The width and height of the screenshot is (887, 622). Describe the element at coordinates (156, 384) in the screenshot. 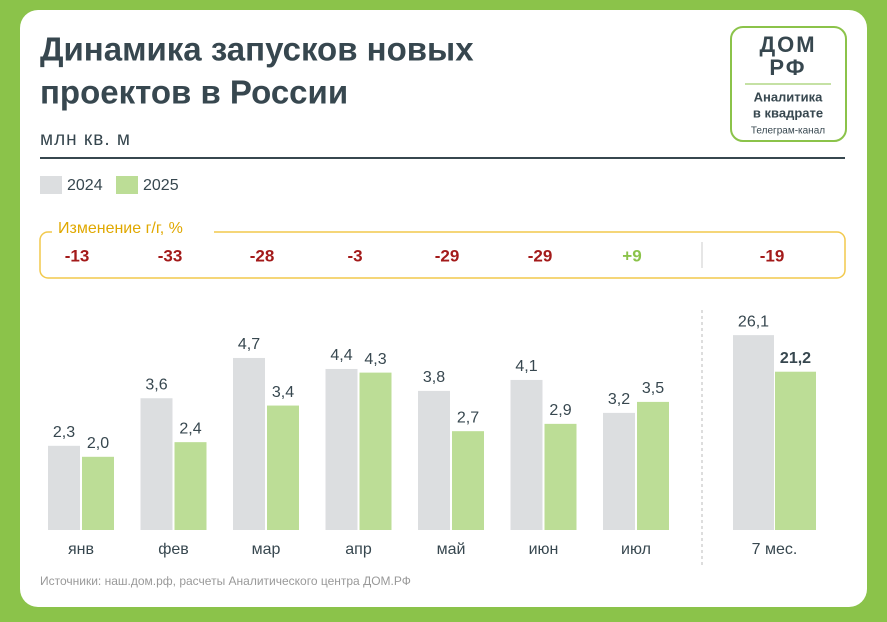

I see `value-label: 3,6` at that location.